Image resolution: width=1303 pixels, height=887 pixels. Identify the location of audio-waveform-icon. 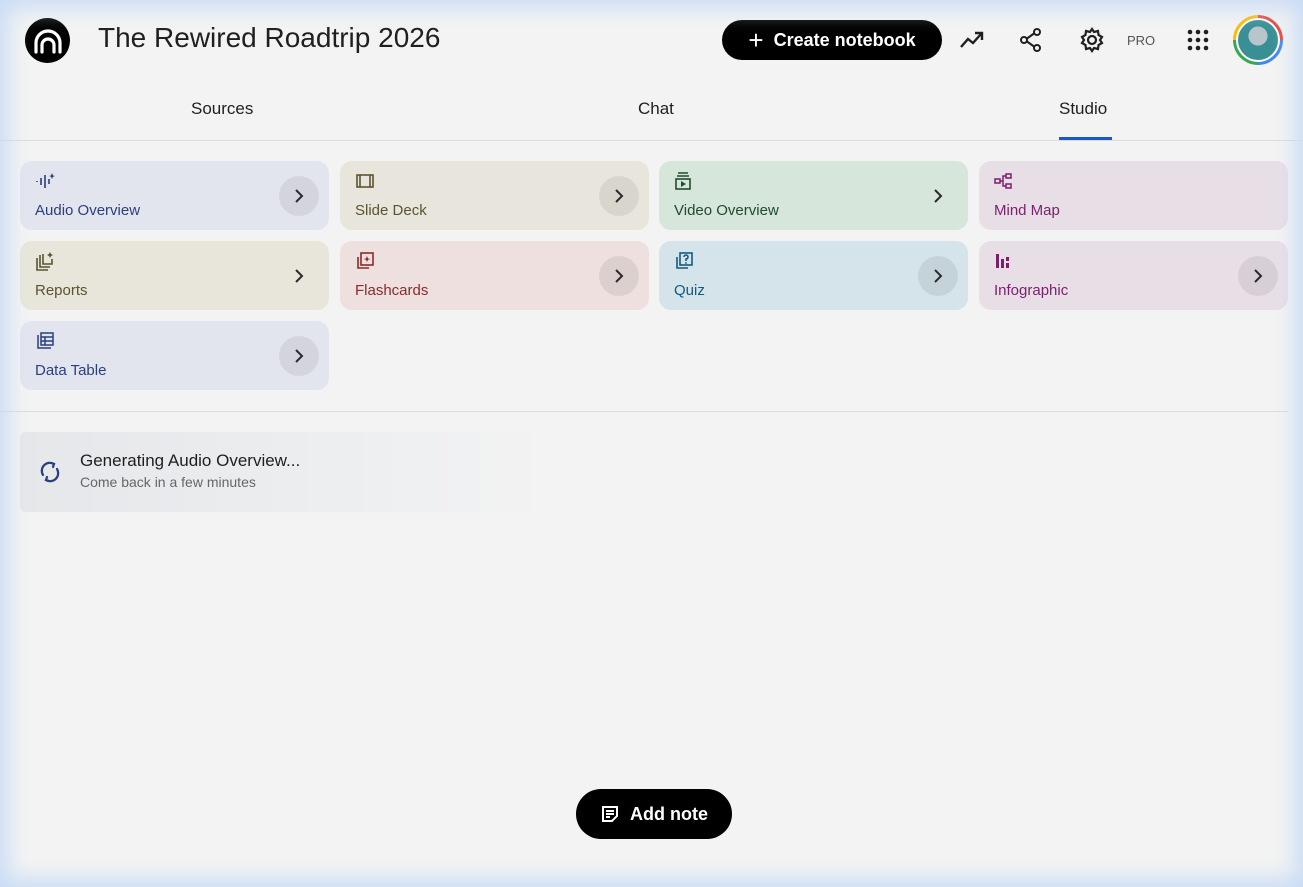
(174, 181).